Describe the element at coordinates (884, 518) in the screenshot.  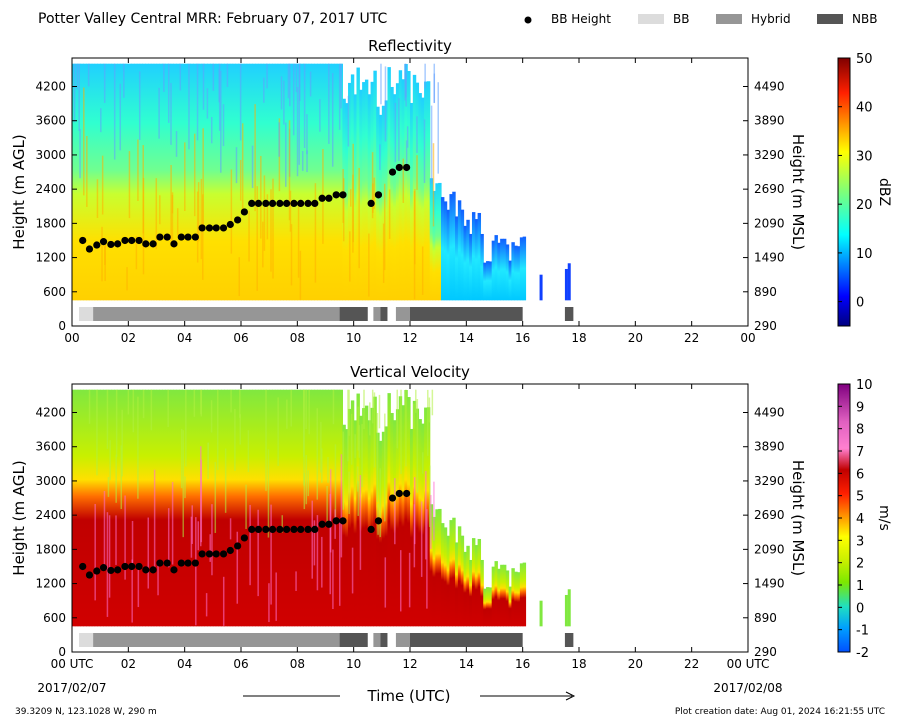
I see `velocity-colorbar-label: m/s` at that location.